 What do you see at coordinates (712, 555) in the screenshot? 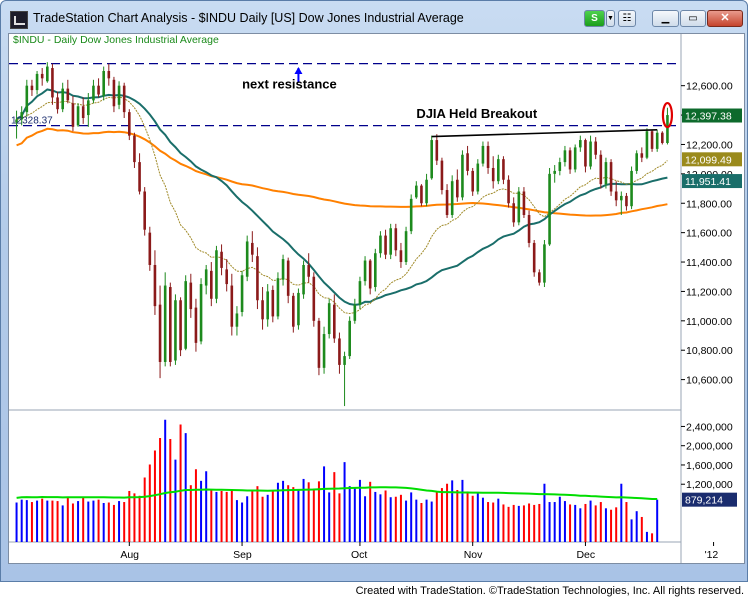
I see `time-tick-label: '12` at bounding box center [712, 555].